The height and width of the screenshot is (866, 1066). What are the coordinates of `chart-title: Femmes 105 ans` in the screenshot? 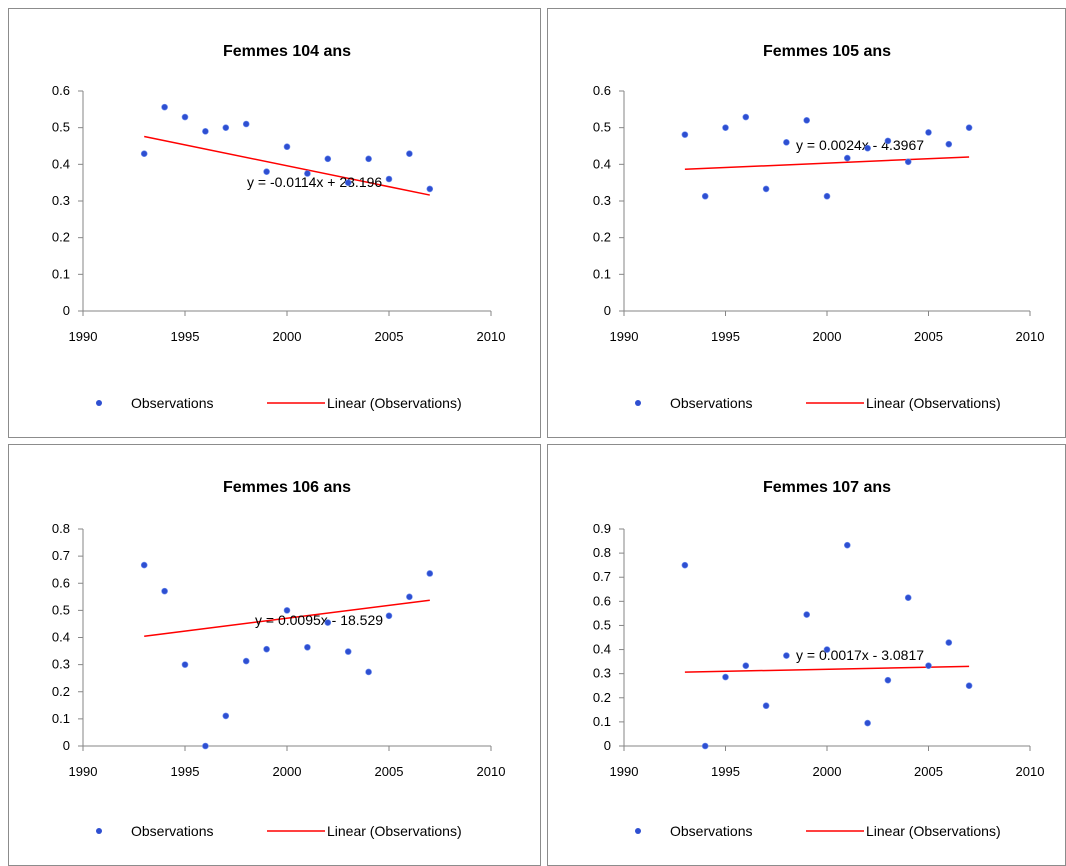 It's located at (827, 51).